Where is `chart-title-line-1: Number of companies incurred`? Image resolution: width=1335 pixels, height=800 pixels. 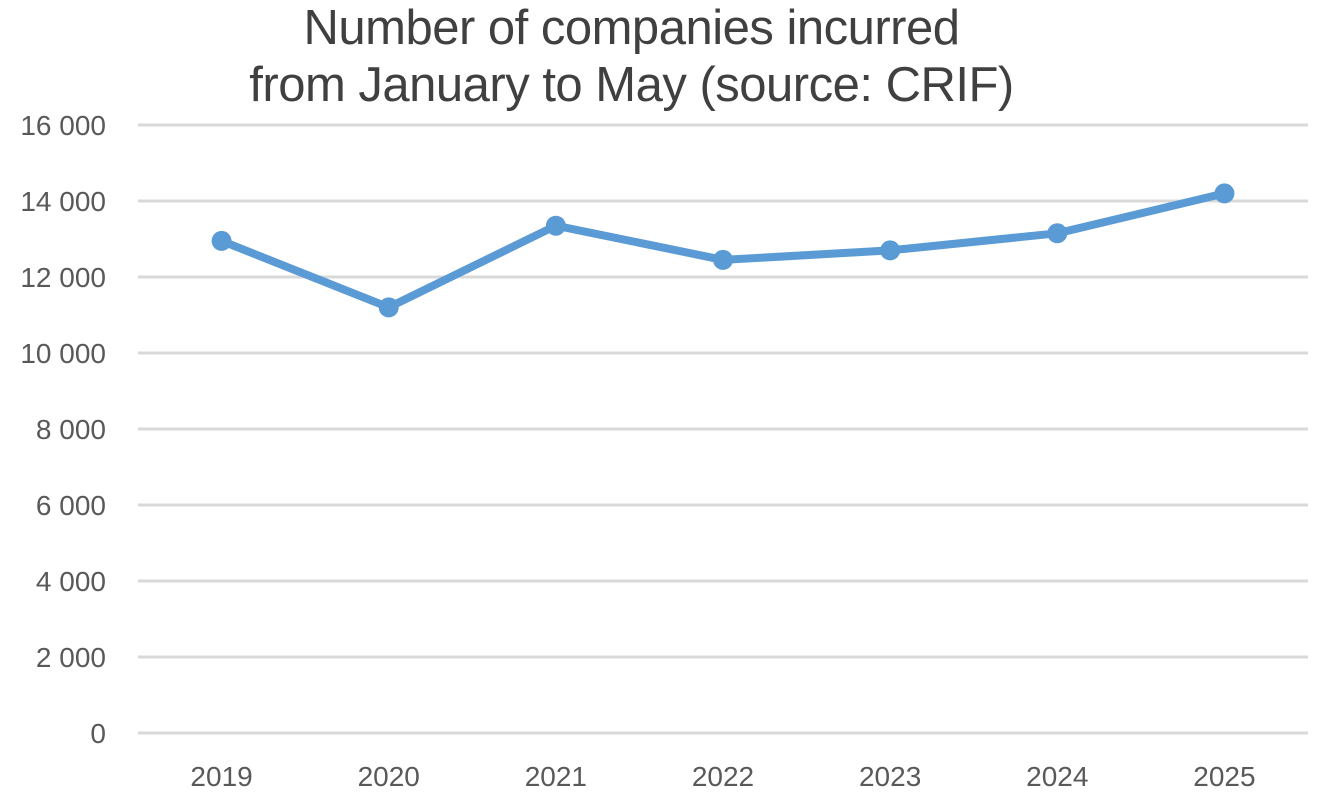
chart-title-line-1: Number of companies incurred is located at coordinates (631, 28).